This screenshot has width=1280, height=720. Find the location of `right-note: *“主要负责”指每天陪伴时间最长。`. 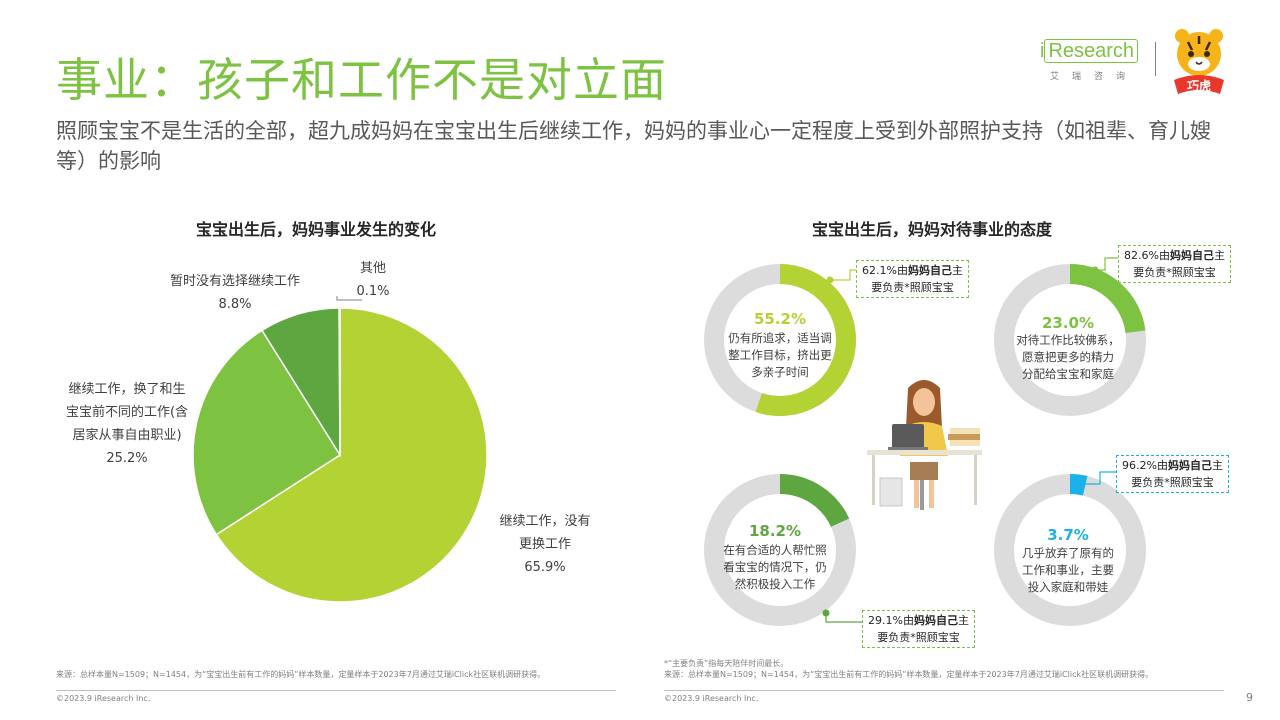

right-note: *“主要负责”指每天陪伴时间最长。 is located at coordinates (726, 663).